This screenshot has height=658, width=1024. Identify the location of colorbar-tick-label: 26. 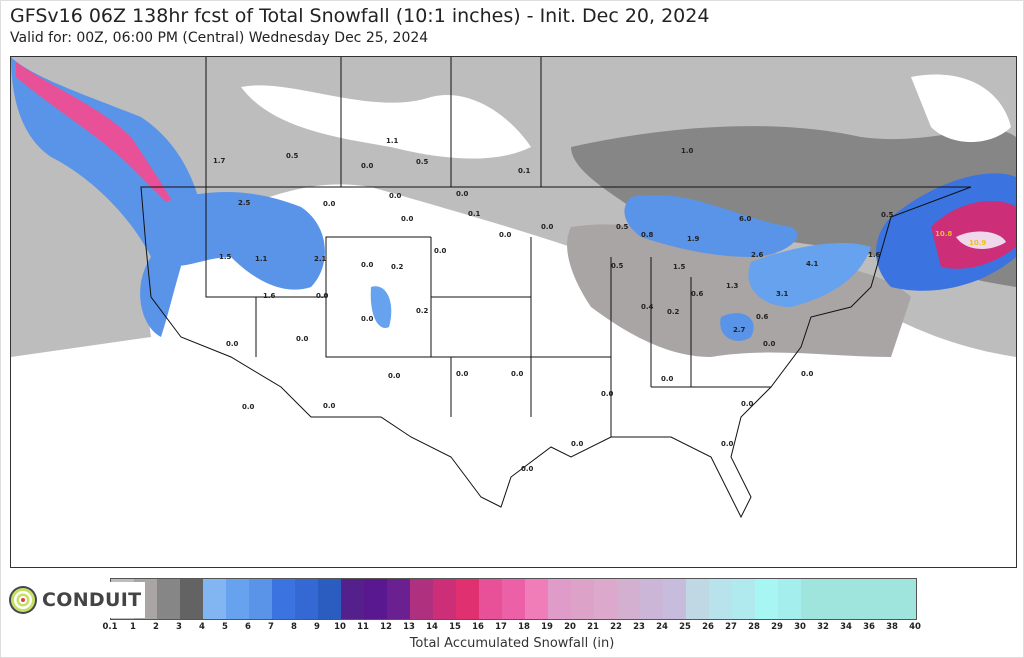
(708, 627).